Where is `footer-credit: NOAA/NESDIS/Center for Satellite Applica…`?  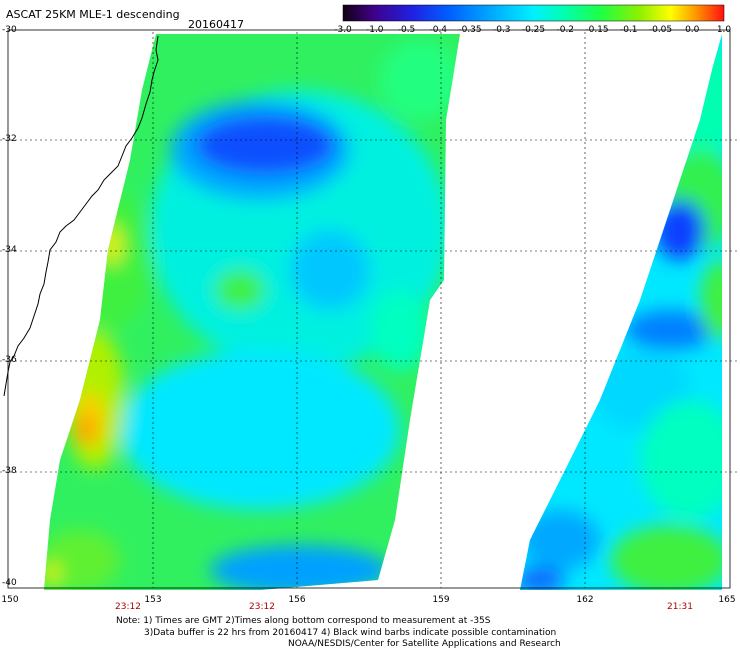
footer-credit: NOAA/NESDIS/Center for Satellite Applica… is located at coordinates (424, 644).